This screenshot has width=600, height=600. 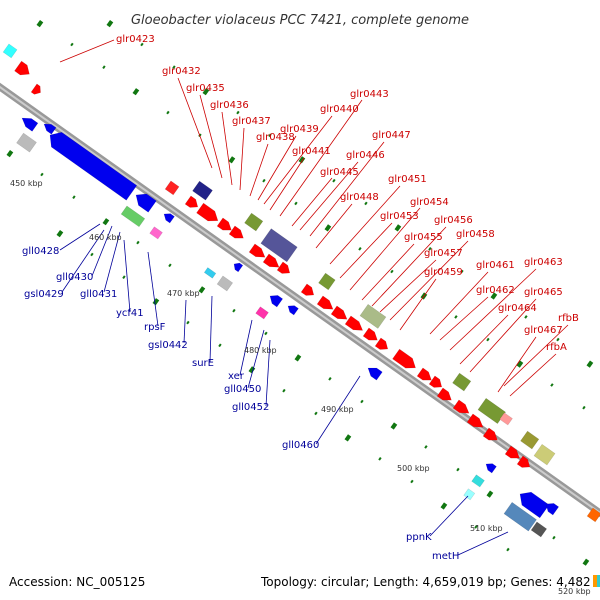 I want to click on gene-label: gll0430, so click(x=74, y=277).